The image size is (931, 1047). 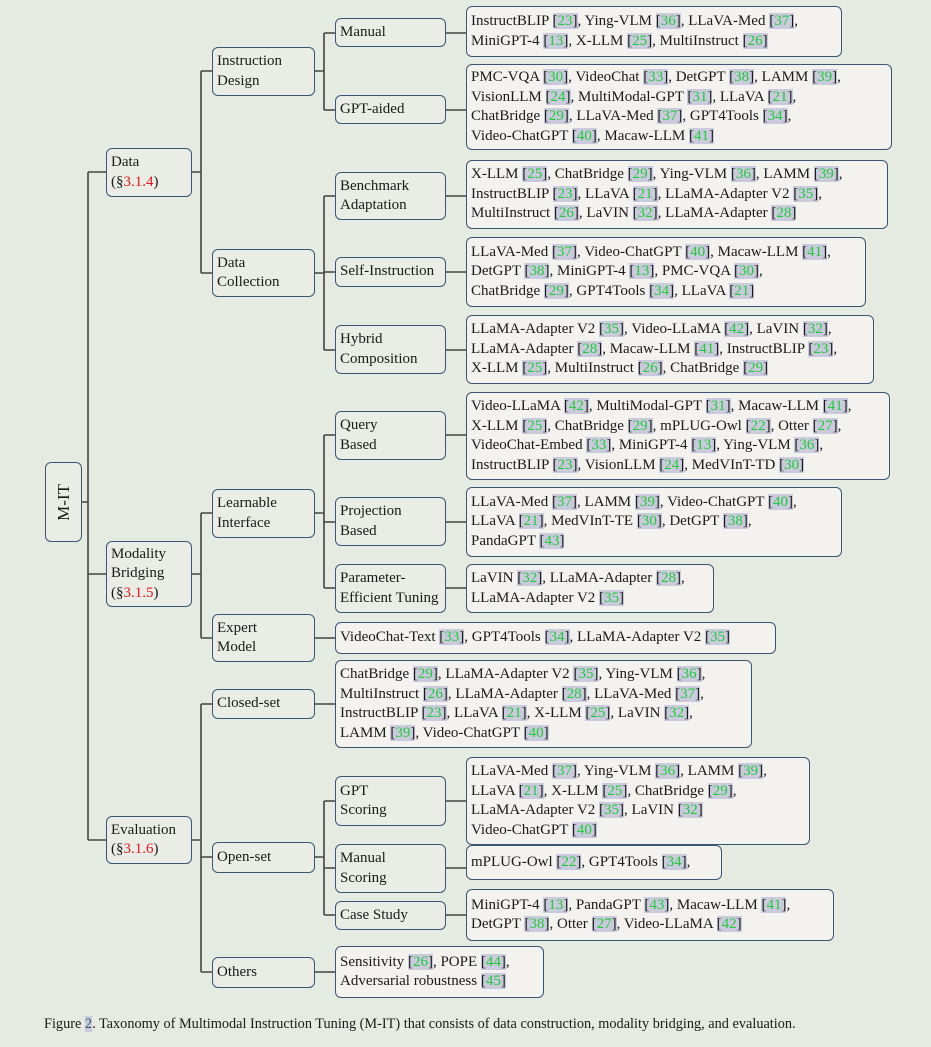 I want to click on citation-link: [44], so click(x=493, y=961).